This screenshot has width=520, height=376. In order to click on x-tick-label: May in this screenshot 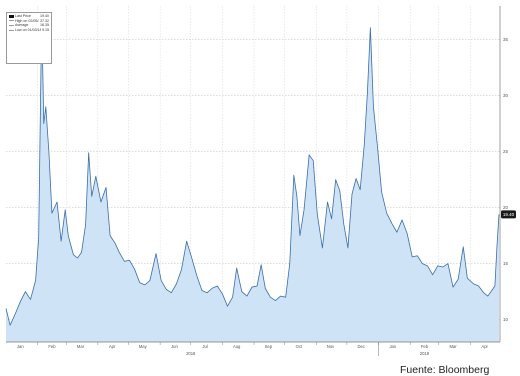, I will do `click(143, 346)`.